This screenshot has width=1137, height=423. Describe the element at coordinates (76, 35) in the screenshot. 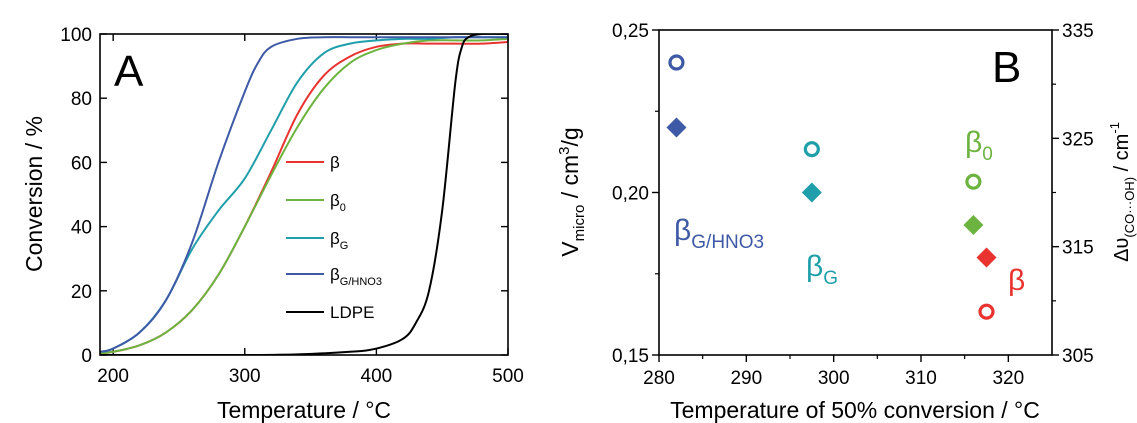

I see `panel-a-ytick-label: 100` at that location.